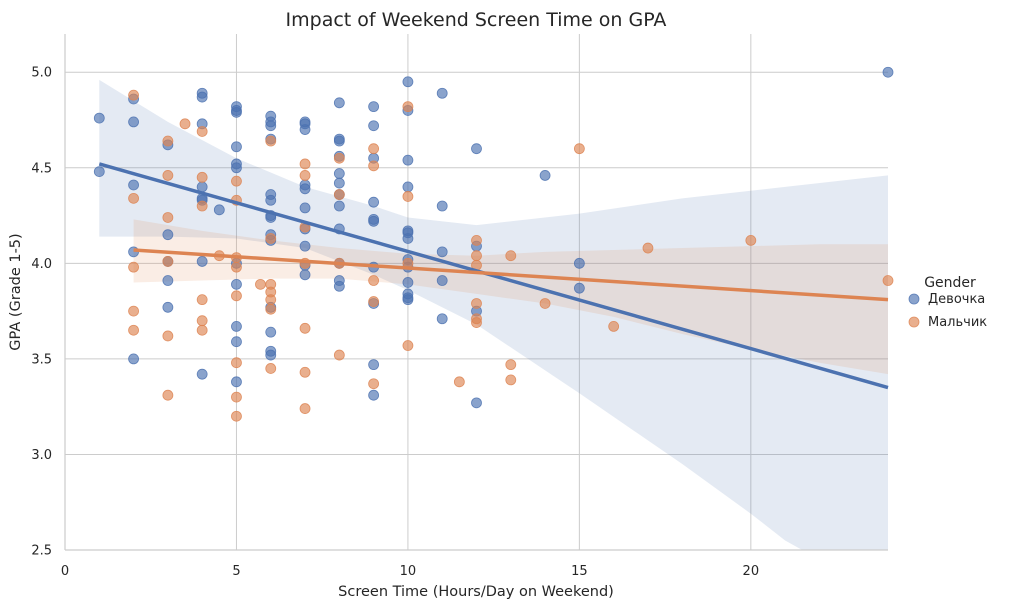  I want to click on chart-title: Impact of Weekend Screen Time on GPA, so click(476, 20).